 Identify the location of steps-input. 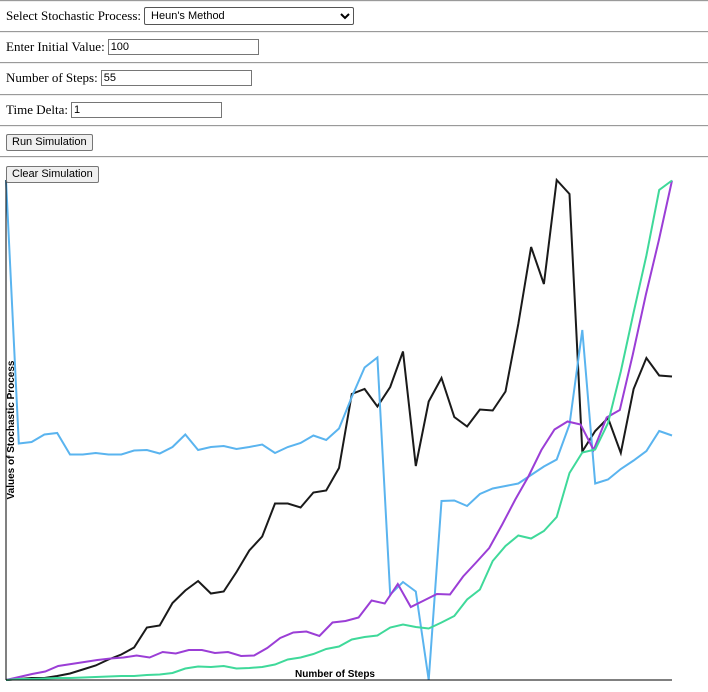
(176, 78).